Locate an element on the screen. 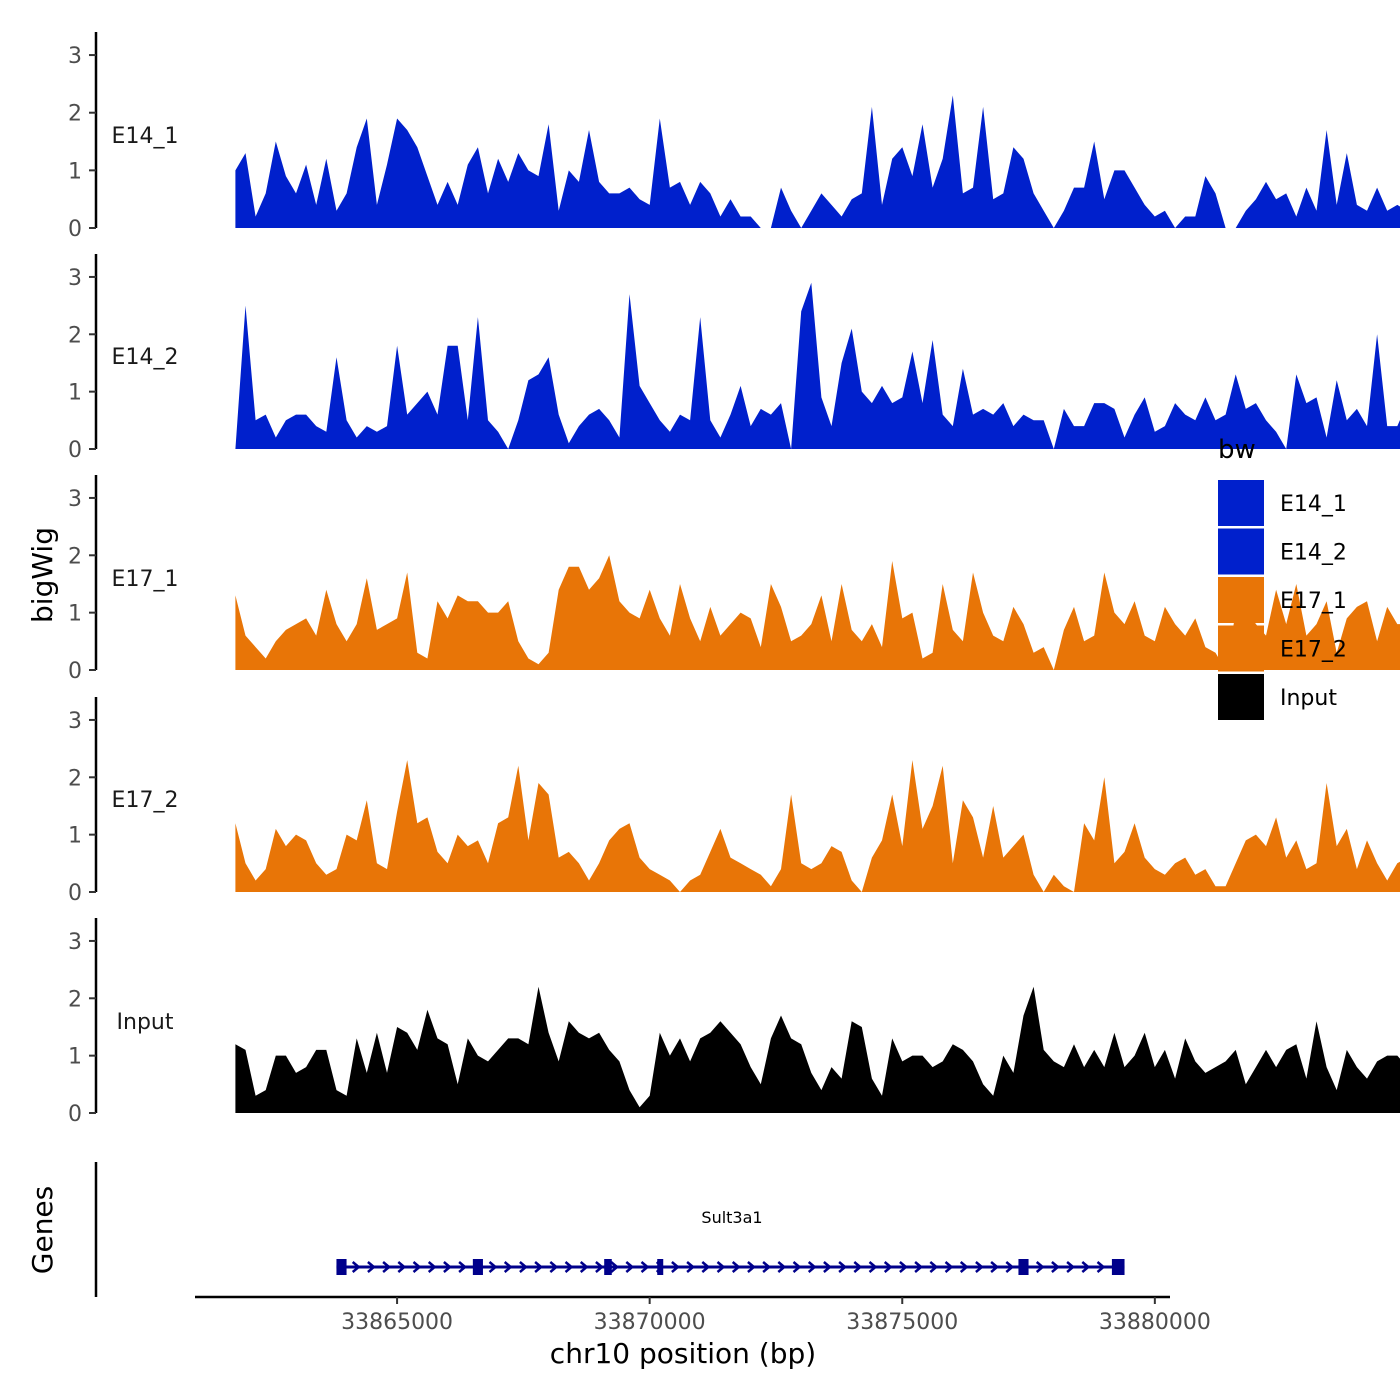 The width and height of the screenshot is (1400, 1400). track-panel-input: 0 1 2 3 Input is located at coordinates (734, 1022).